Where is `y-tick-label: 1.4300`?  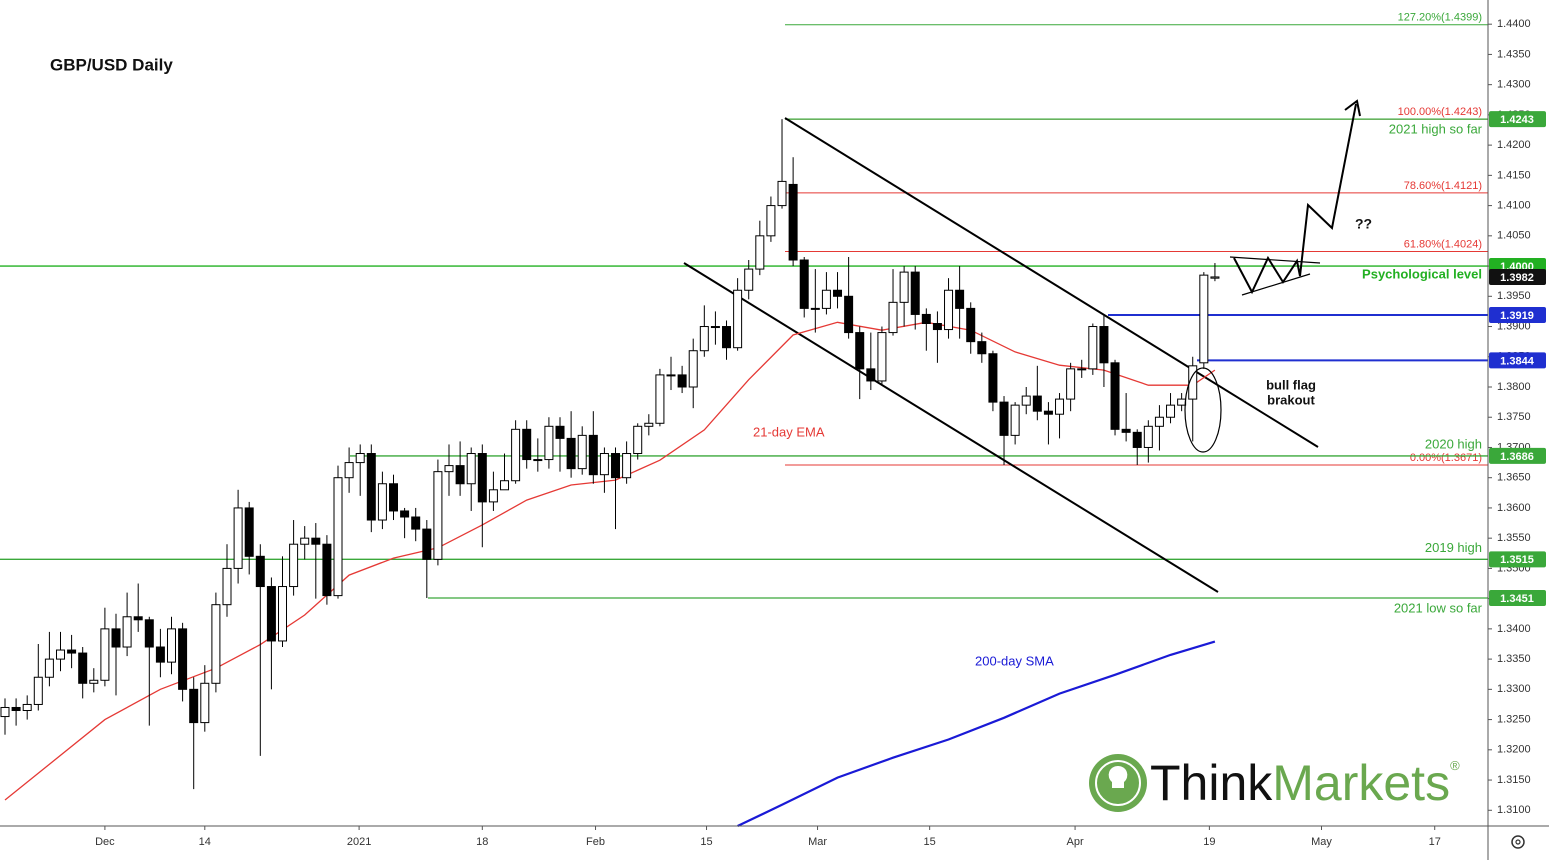 y-tick-label: 1.4300 is located at coordinates (1514, 85).